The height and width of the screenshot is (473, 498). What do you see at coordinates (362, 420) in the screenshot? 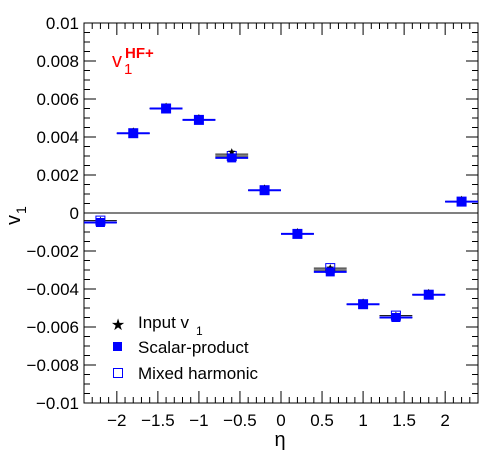
I see `x-tick-label: 1` at bounding box center [362, 420].